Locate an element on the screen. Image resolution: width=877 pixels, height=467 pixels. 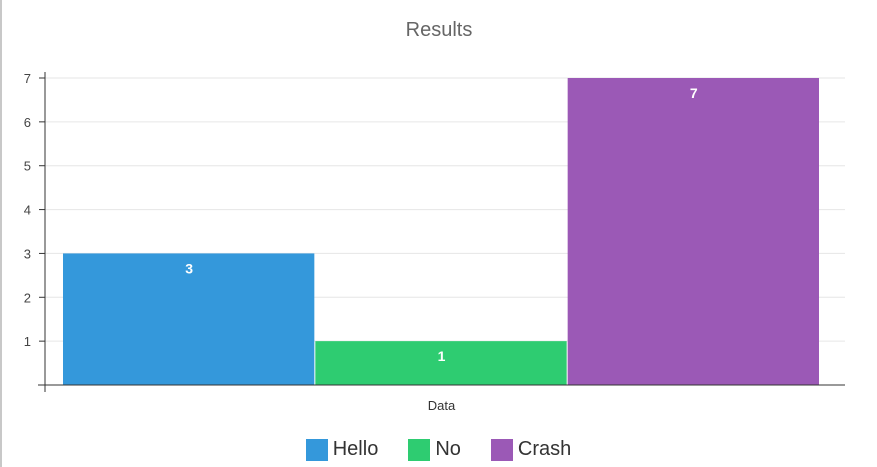
legend: Hello No Crash is located at coordinates (438, 449).